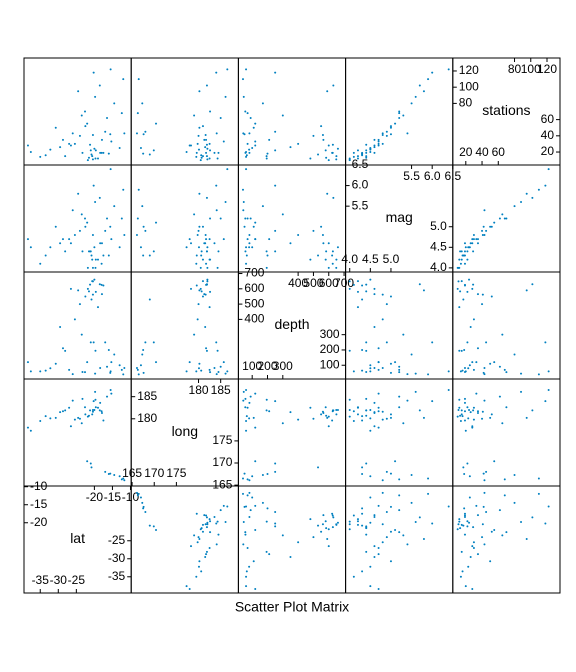 The image size is (576, 672). What do you see at coordinates (291, 324) in the screenshot?
I see `variable-name: depth` at bounding box center [291, 324].